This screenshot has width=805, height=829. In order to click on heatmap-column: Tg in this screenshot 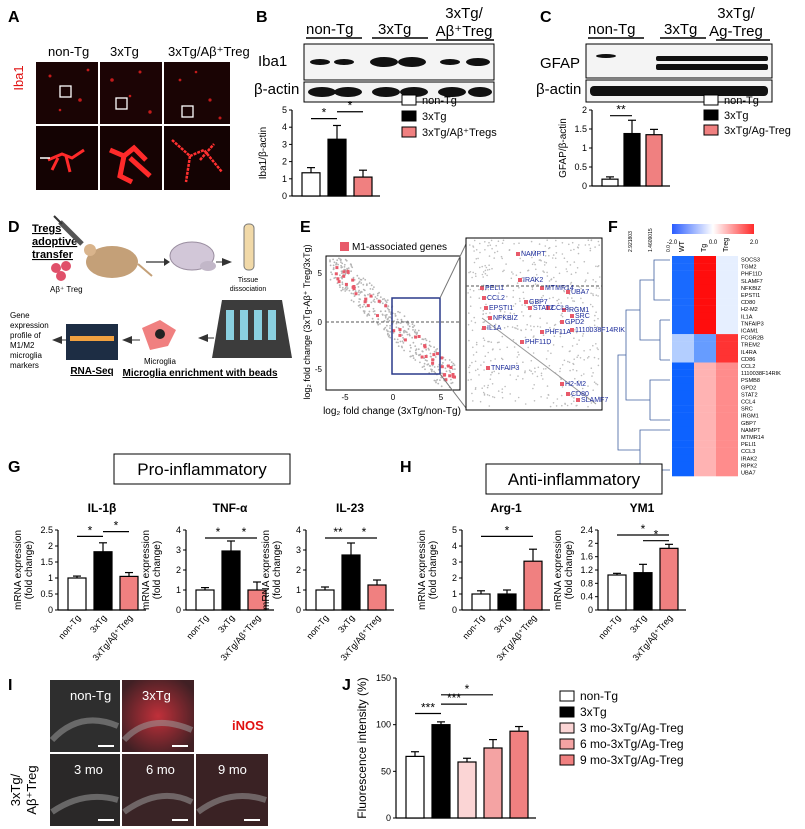, I will do `click(704, 248)`.